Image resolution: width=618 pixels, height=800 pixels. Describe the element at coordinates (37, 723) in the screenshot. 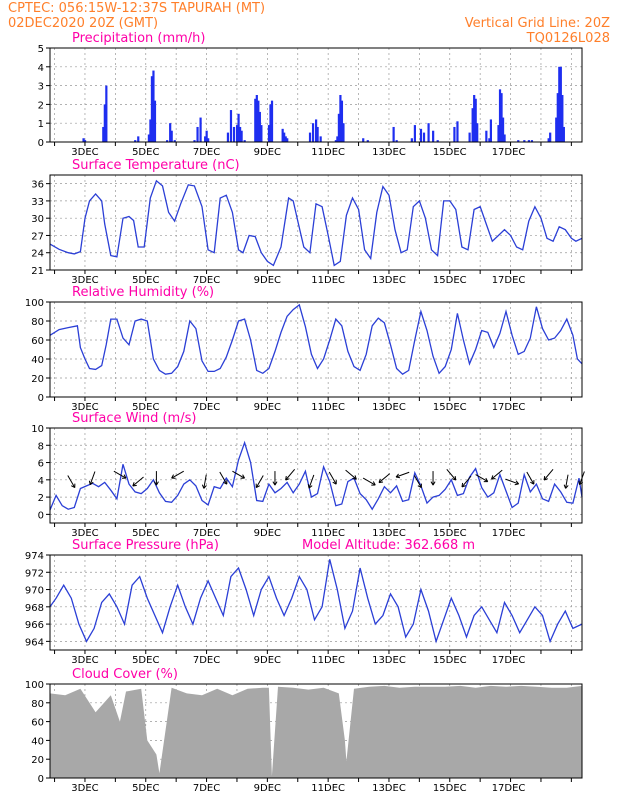

I see `y-tick-label: 60` at that location.